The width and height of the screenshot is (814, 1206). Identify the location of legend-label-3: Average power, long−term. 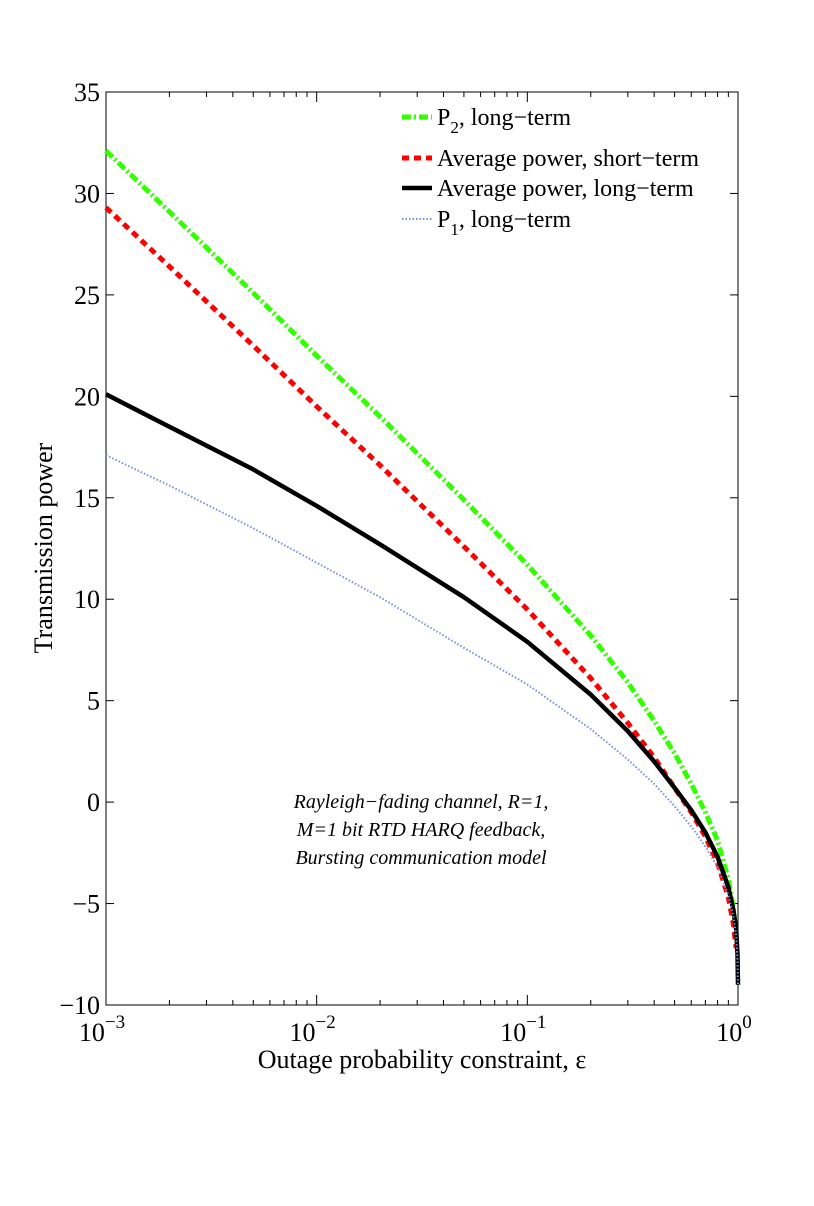
(565, 189).